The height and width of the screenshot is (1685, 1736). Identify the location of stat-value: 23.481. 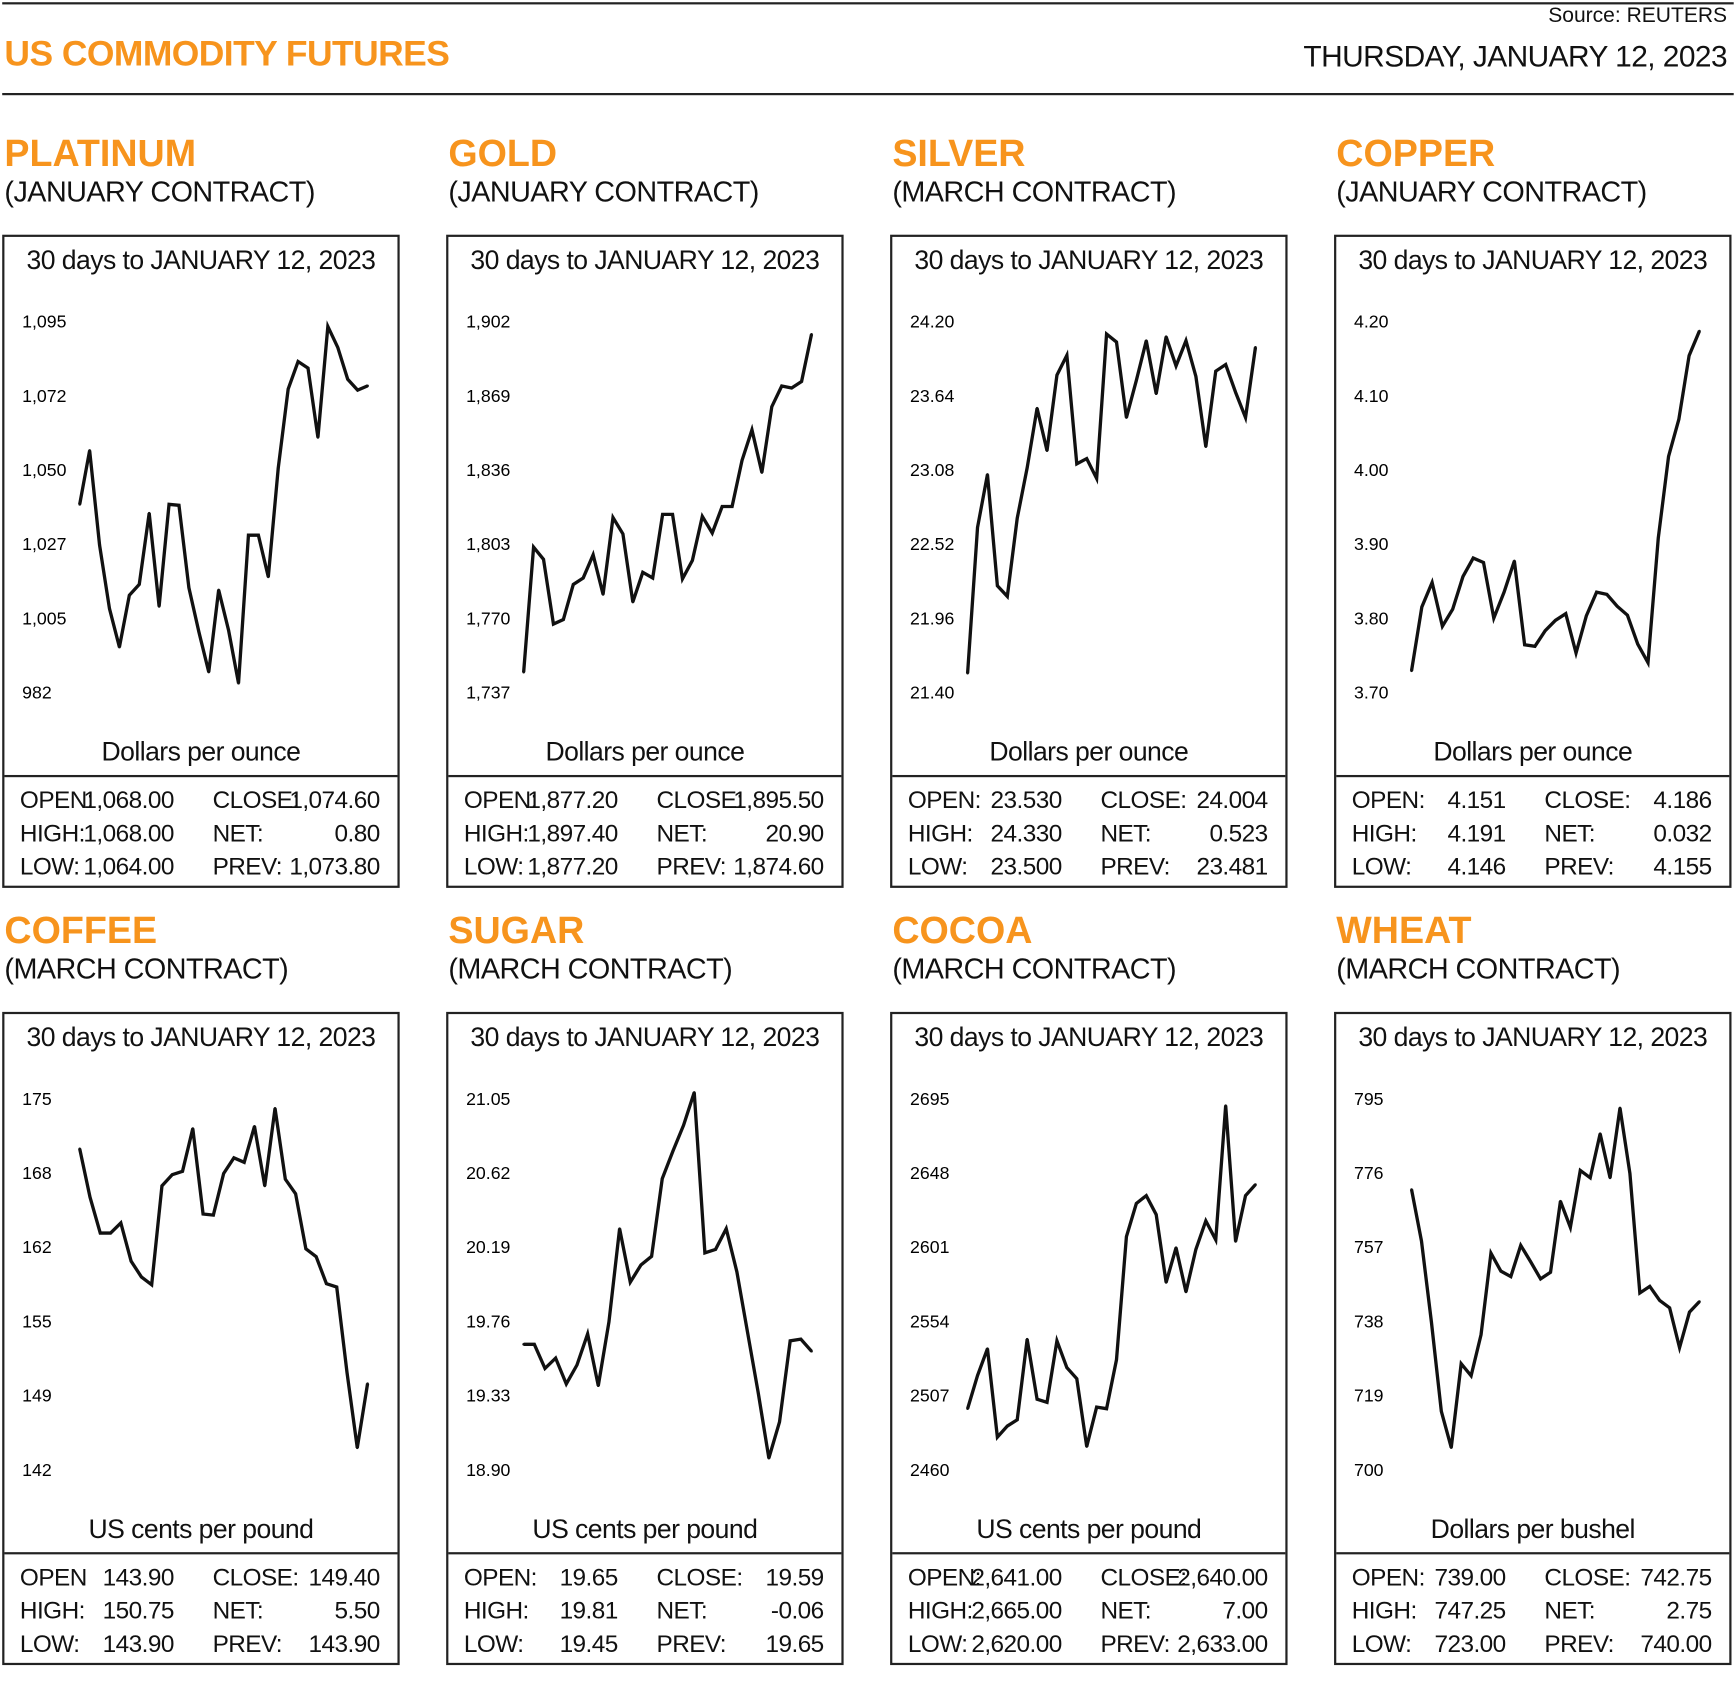
(1232, 866).